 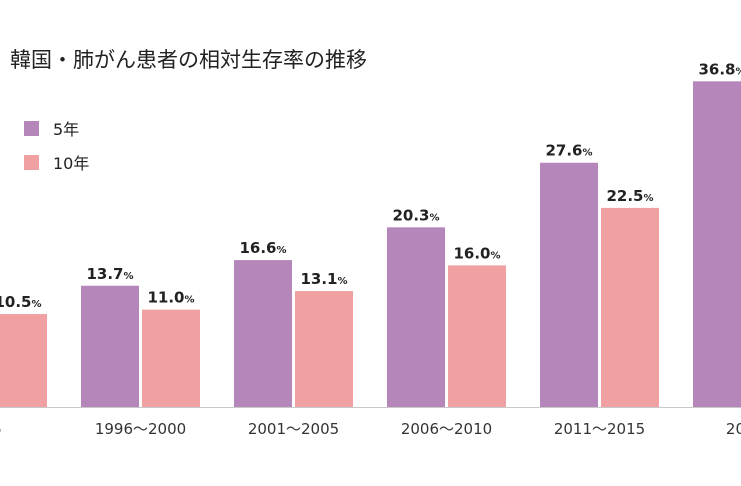 I want to click on data-label-10yr-1: 11.0%, so click(x=170, y=298).